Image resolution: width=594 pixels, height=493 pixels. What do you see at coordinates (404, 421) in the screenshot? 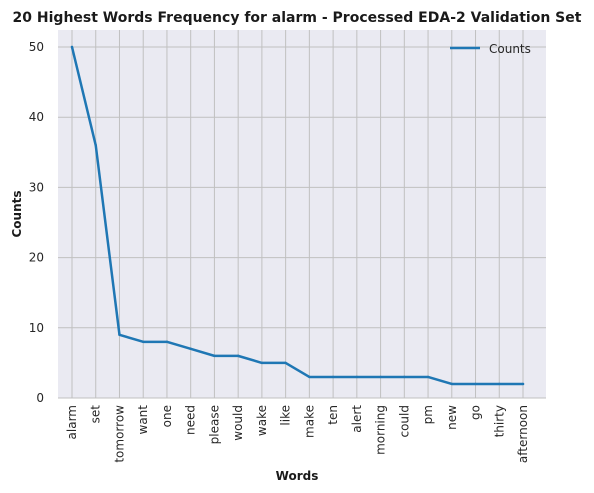
I see `x-tick-label: could` at bounding box center [404, 421].